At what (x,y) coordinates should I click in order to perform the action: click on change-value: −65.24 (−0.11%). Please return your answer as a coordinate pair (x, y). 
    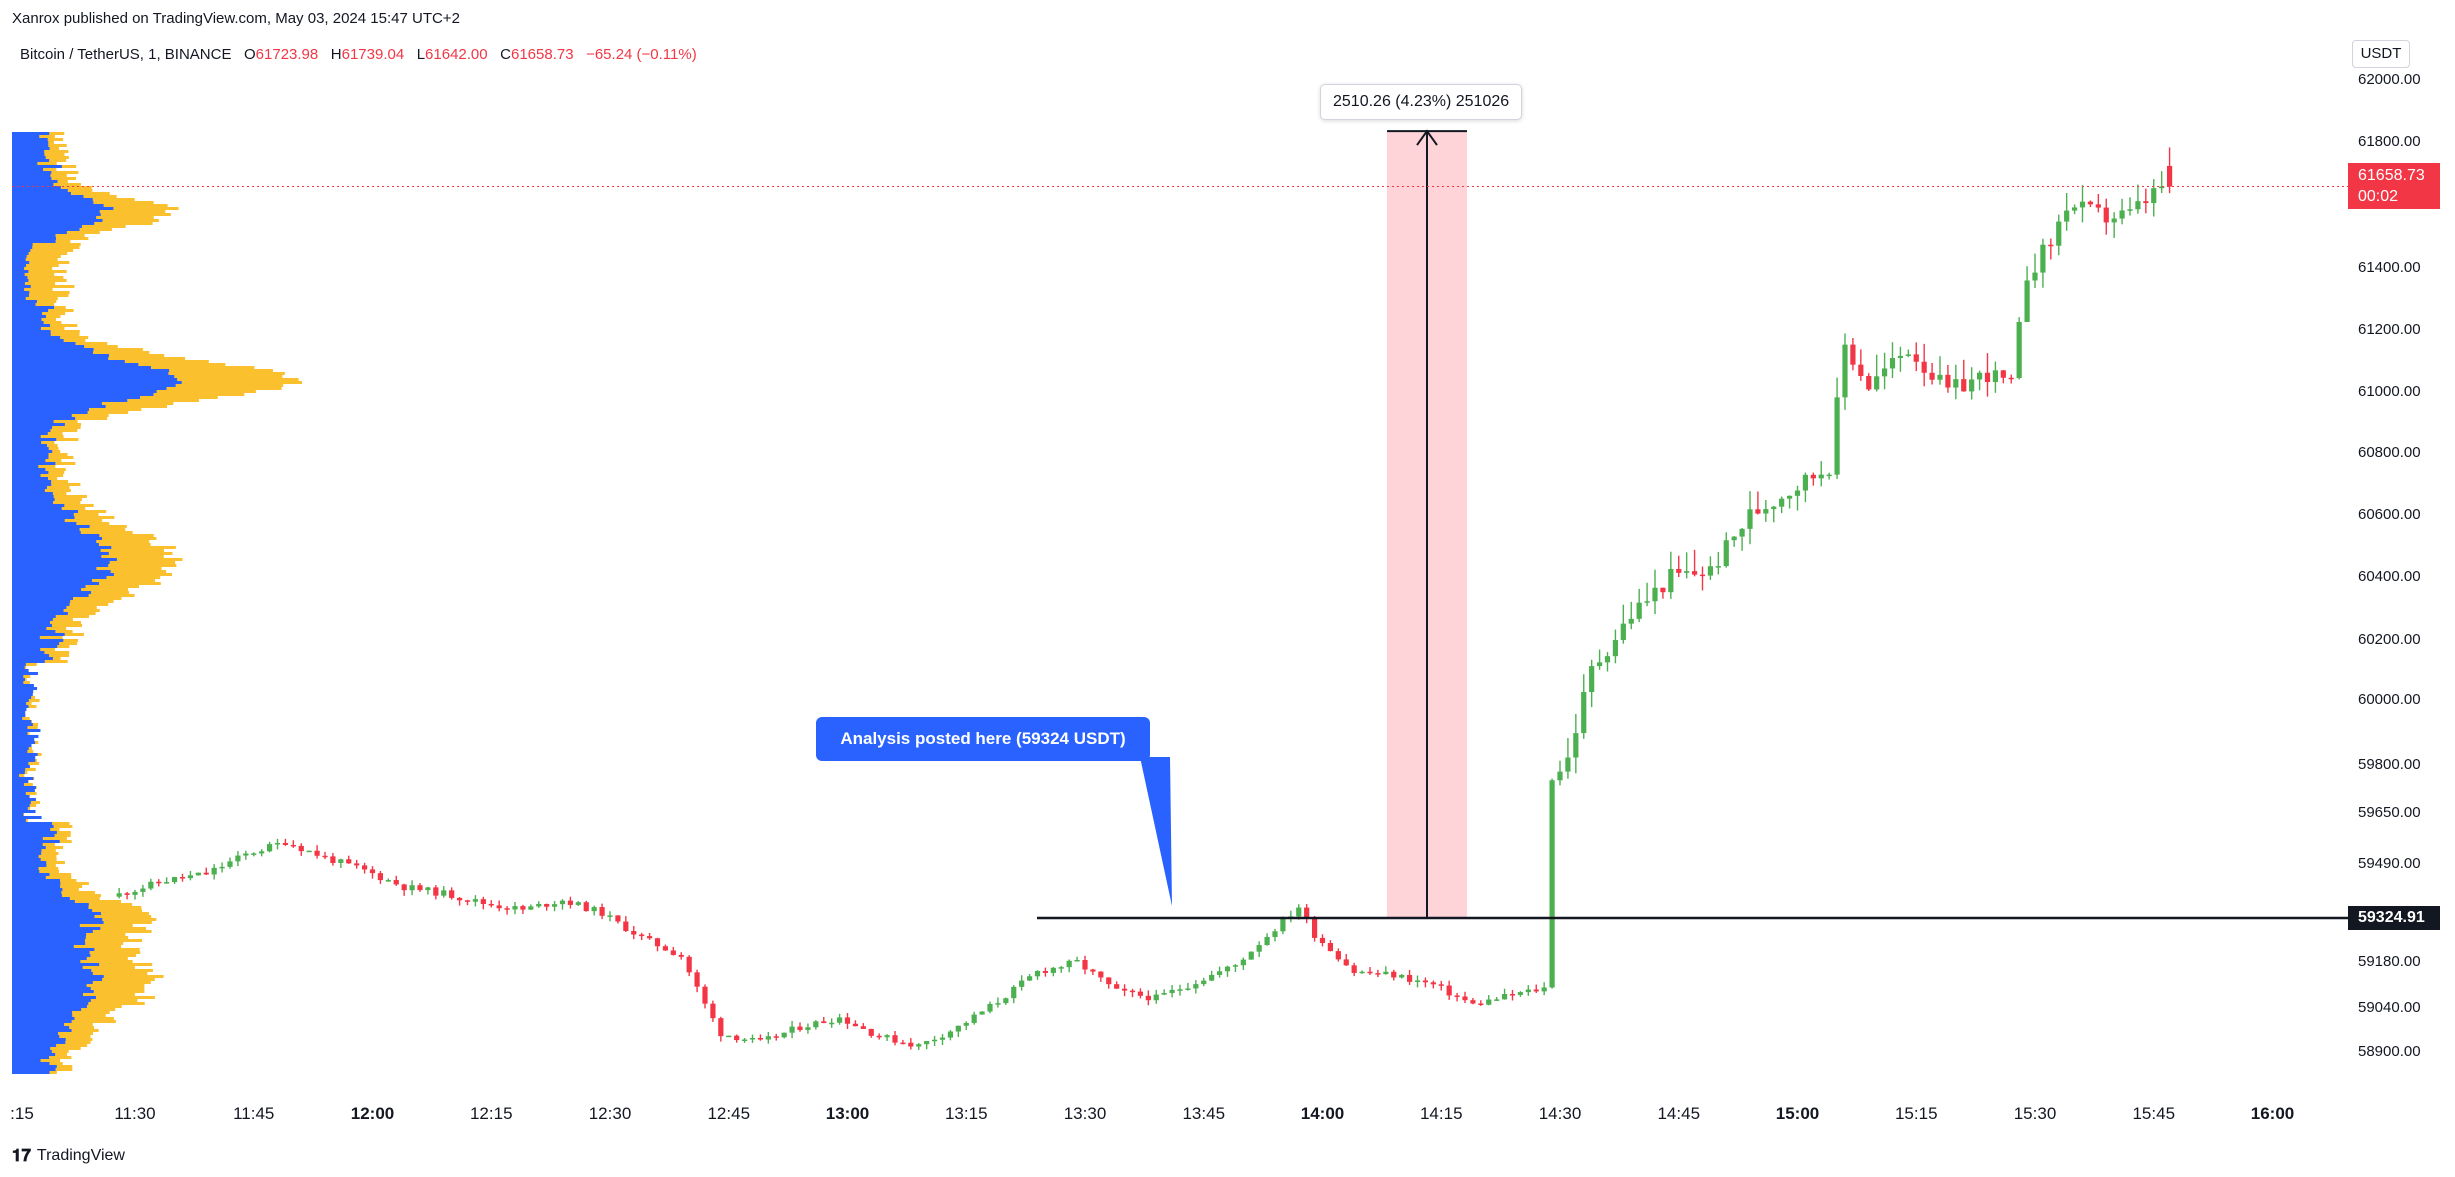
    Looking at the image, I should click on (641, 54).